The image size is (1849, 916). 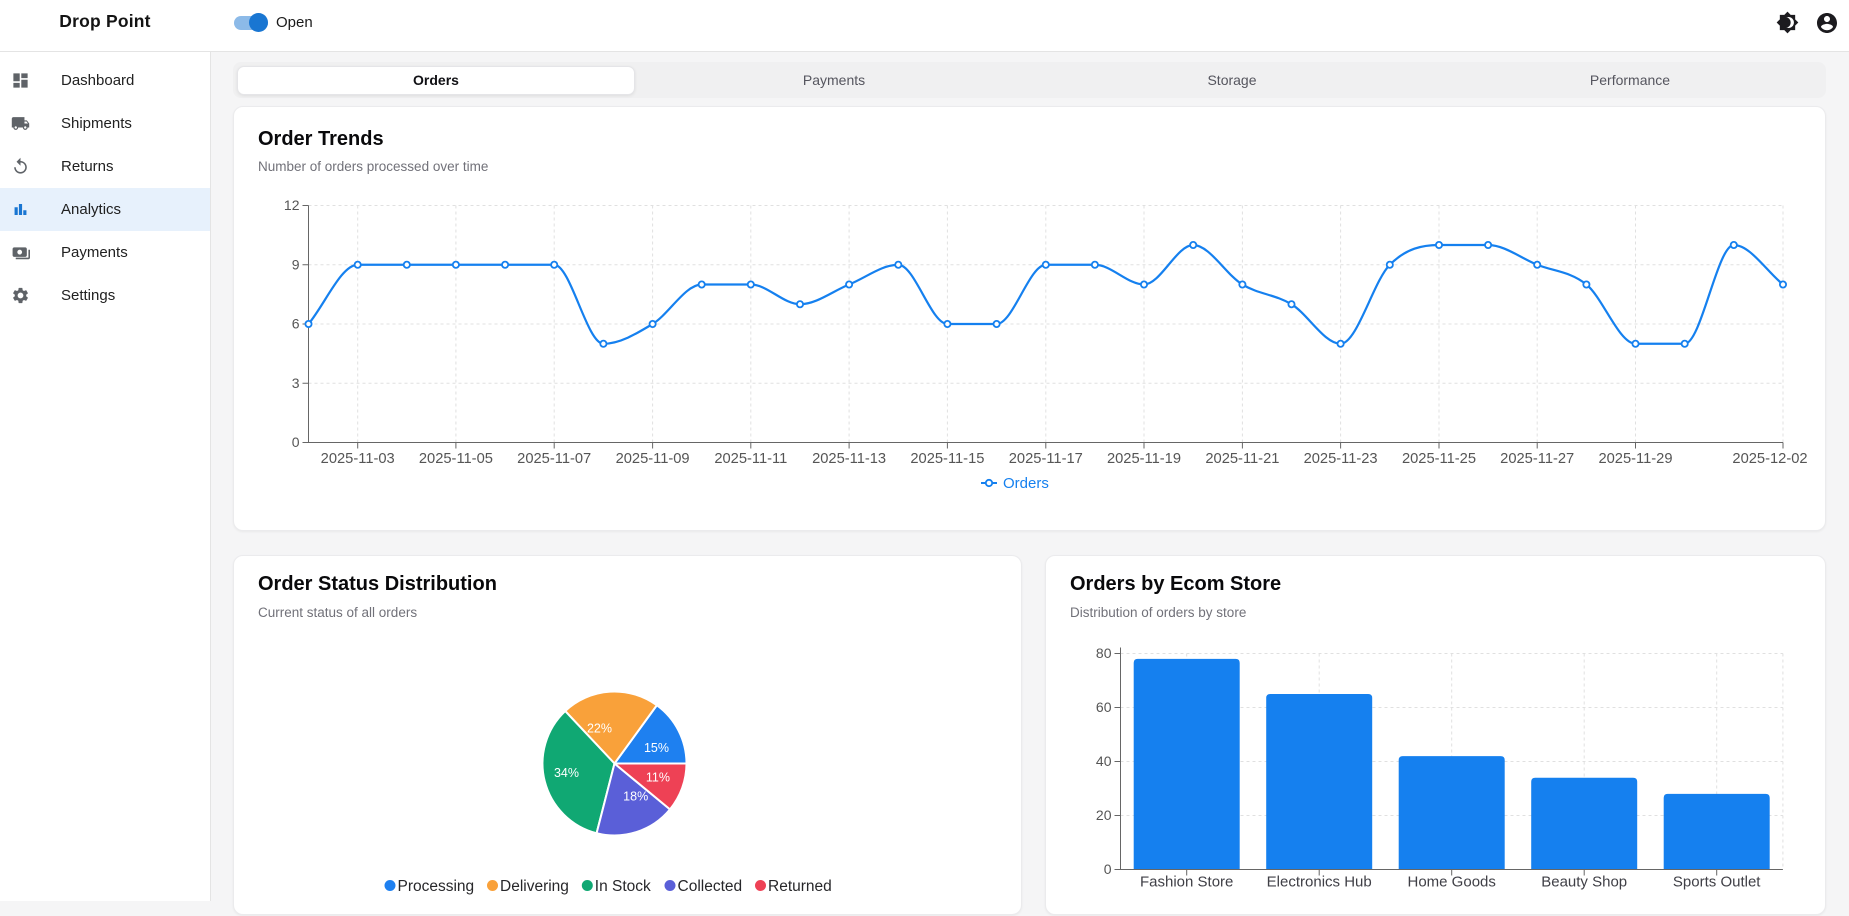 I want to click on svg-text: In Stock, so click(x=623, y=886).